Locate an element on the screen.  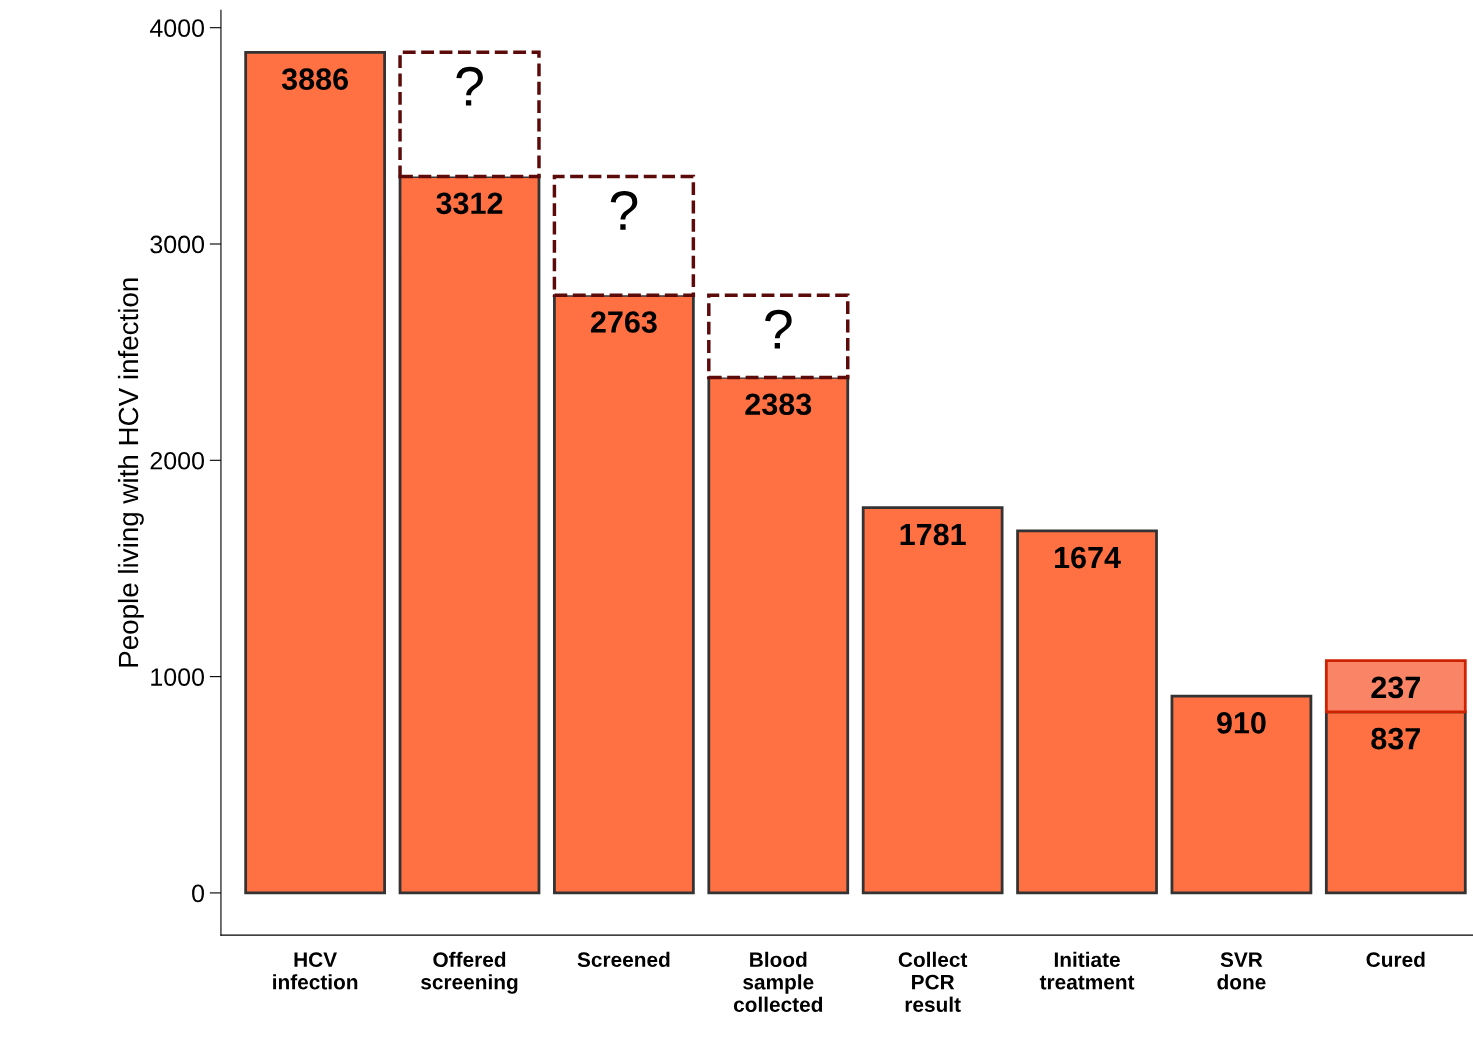
x-tick-label: Collect PCR result is located at coordinates (933, 981).